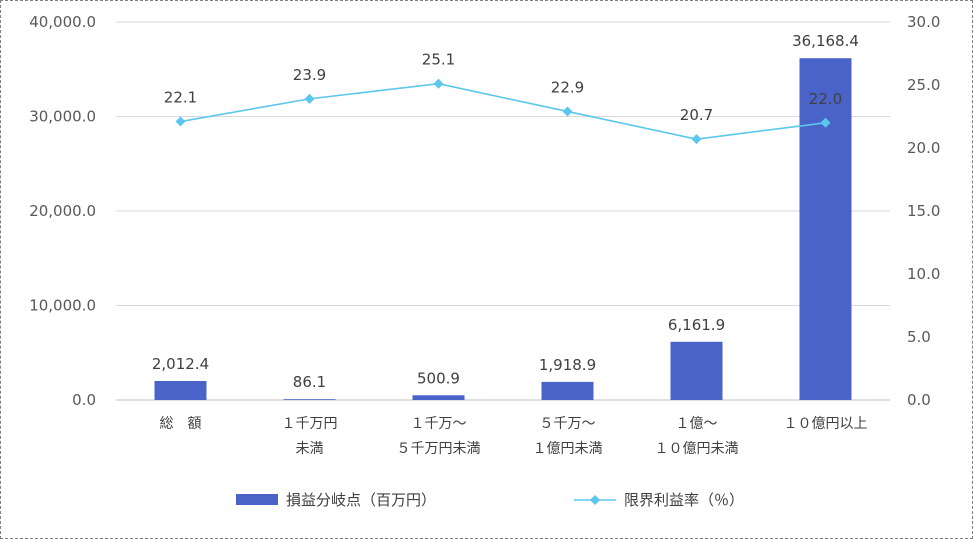 The width and height of the screenshot is (973, 539). What do you see at coordinates (567, 365) in the screenshot?
I see `bar-data-label: 1,918.9` at bounding box center [567, 365].